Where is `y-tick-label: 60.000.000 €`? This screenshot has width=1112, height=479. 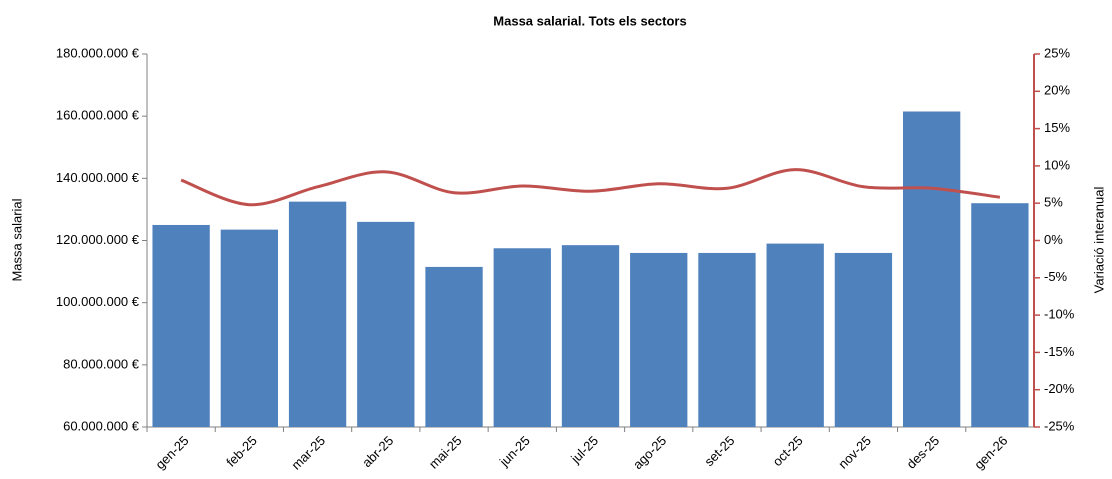 y-tick-label: 60.000.000 € is located at coordinates (101, 425).